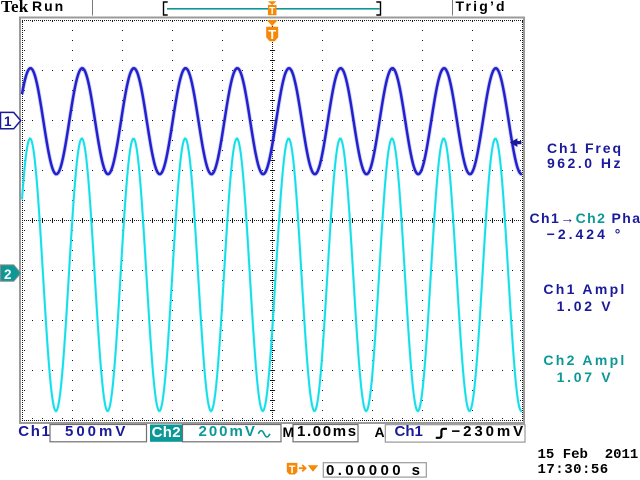  What do you see at coordinates (8, 274) in the screenshot?
I see `svg-text: 2` at bounding box center [8, 274].